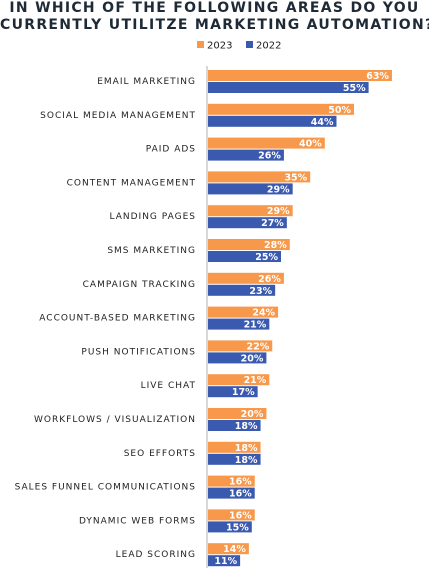  Describe the element at coordinates (240, 494) in the screenshot. I see `value-label-2022: 16%` at that location.